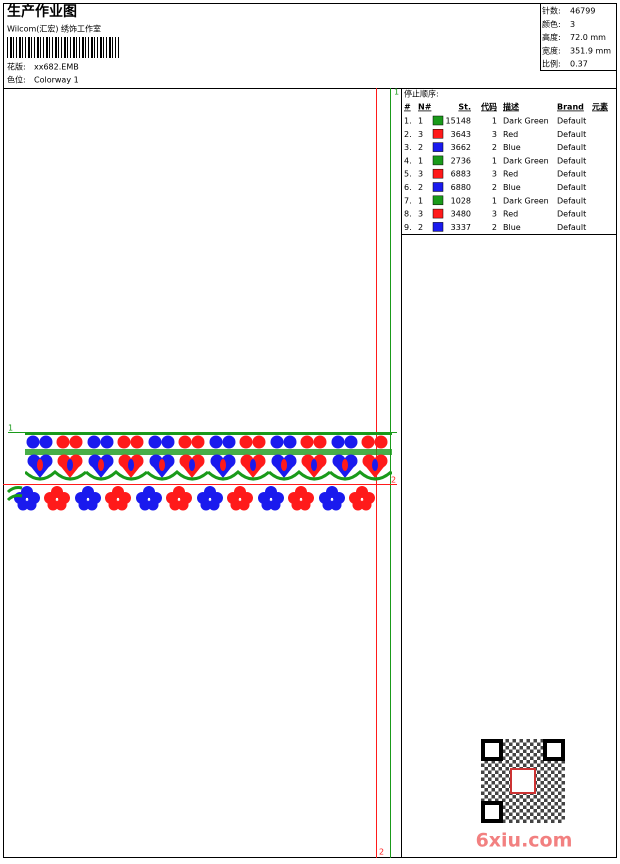 This screenshot has width=620, height=864. Describe the element at coordinates (551, 24) in the screenshot. I see `info-label: 颜色:` at that location.